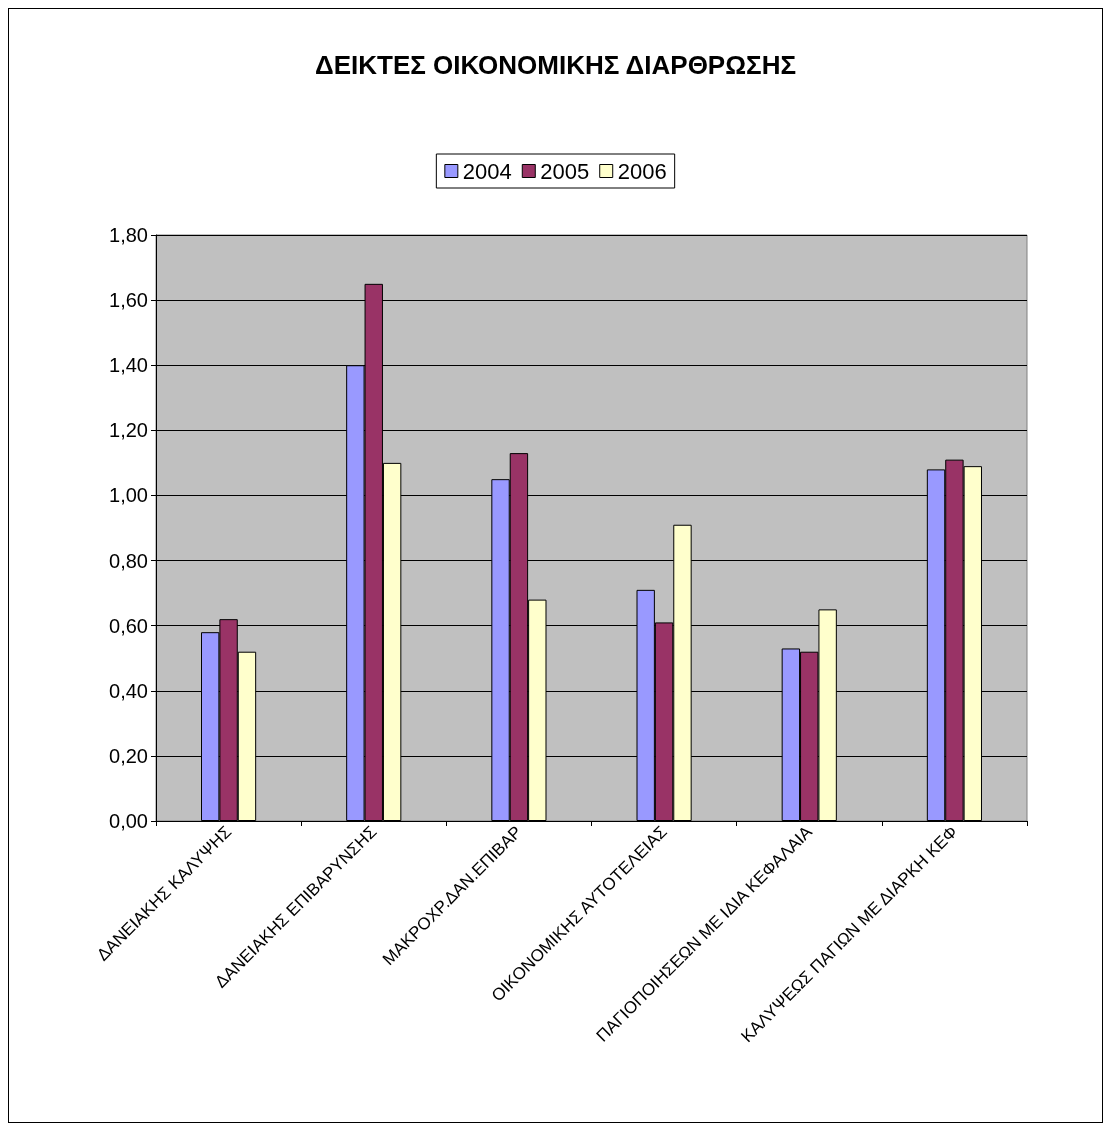  I want to click on y-tick-label: 0,40, so click(128, 690).